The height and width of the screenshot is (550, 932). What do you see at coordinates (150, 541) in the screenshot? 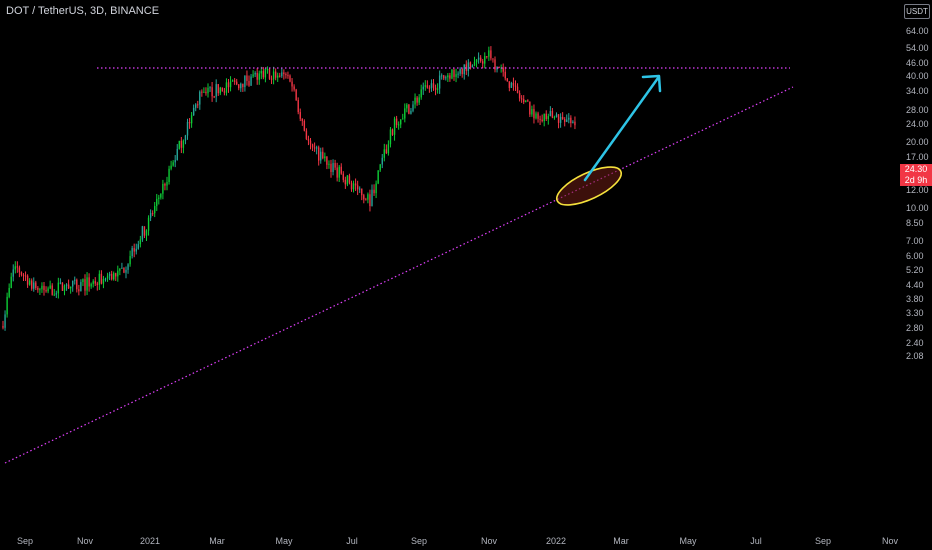
I see `x-tick-label: 2021` at bounding box center [150, 541].